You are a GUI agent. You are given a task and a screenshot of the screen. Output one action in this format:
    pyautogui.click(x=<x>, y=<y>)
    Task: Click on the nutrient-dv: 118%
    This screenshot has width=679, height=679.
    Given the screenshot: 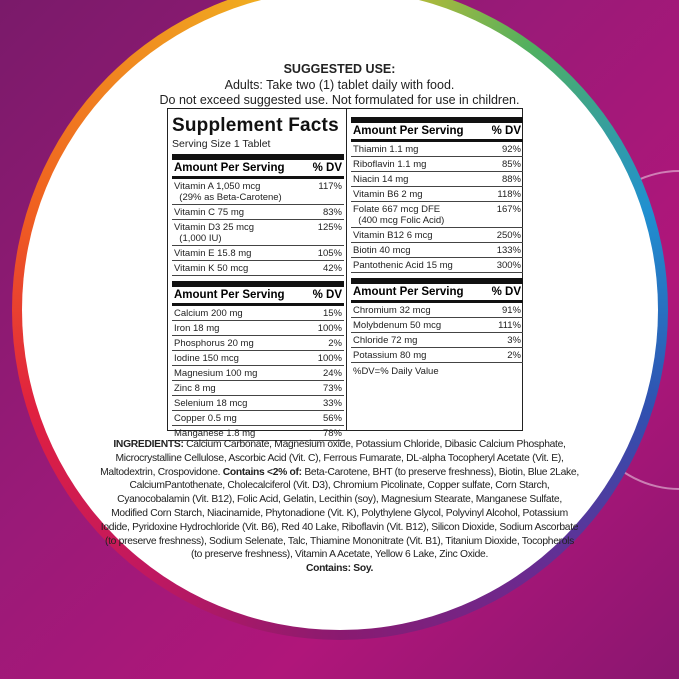 What is the action you would take?
    pyautogui.click(x=509, y=194)
    